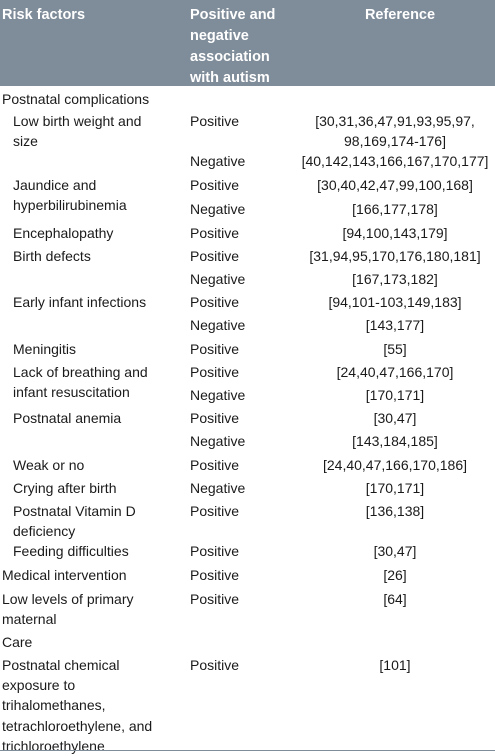 The height and width of the screenshot is (756, 495). I want to click on risk-factor-cell: Birth defects, so click(52, 256).